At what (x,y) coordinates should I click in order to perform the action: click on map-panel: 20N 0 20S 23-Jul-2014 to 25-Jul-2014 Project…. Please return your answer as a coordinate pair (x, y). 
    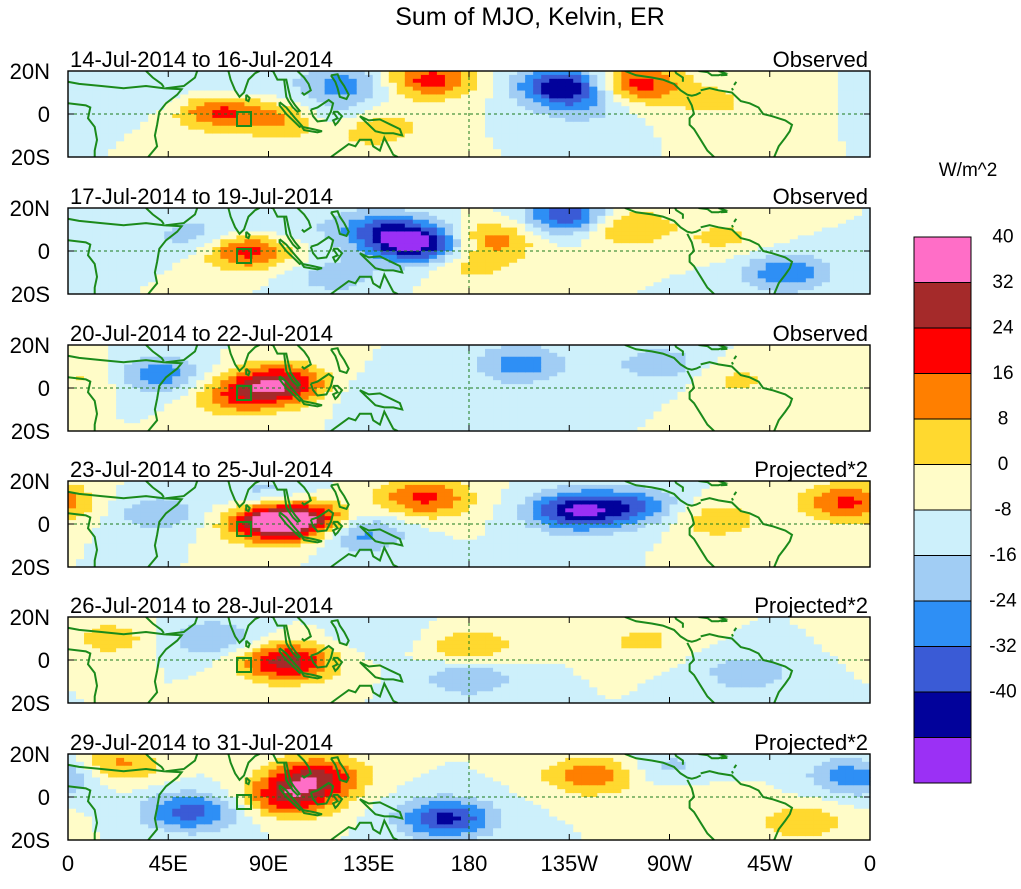
    Looking at the image, I should click on (440, 518).